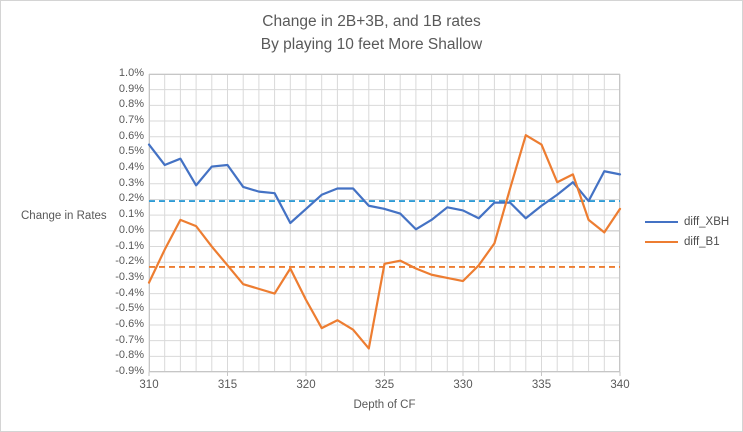 This screenshot has height=432, width=743. What do you see at coordinates (131, 151) in the screenshot?
I see `y-tick-label: 0.5%` at bounding box center [131, 151].